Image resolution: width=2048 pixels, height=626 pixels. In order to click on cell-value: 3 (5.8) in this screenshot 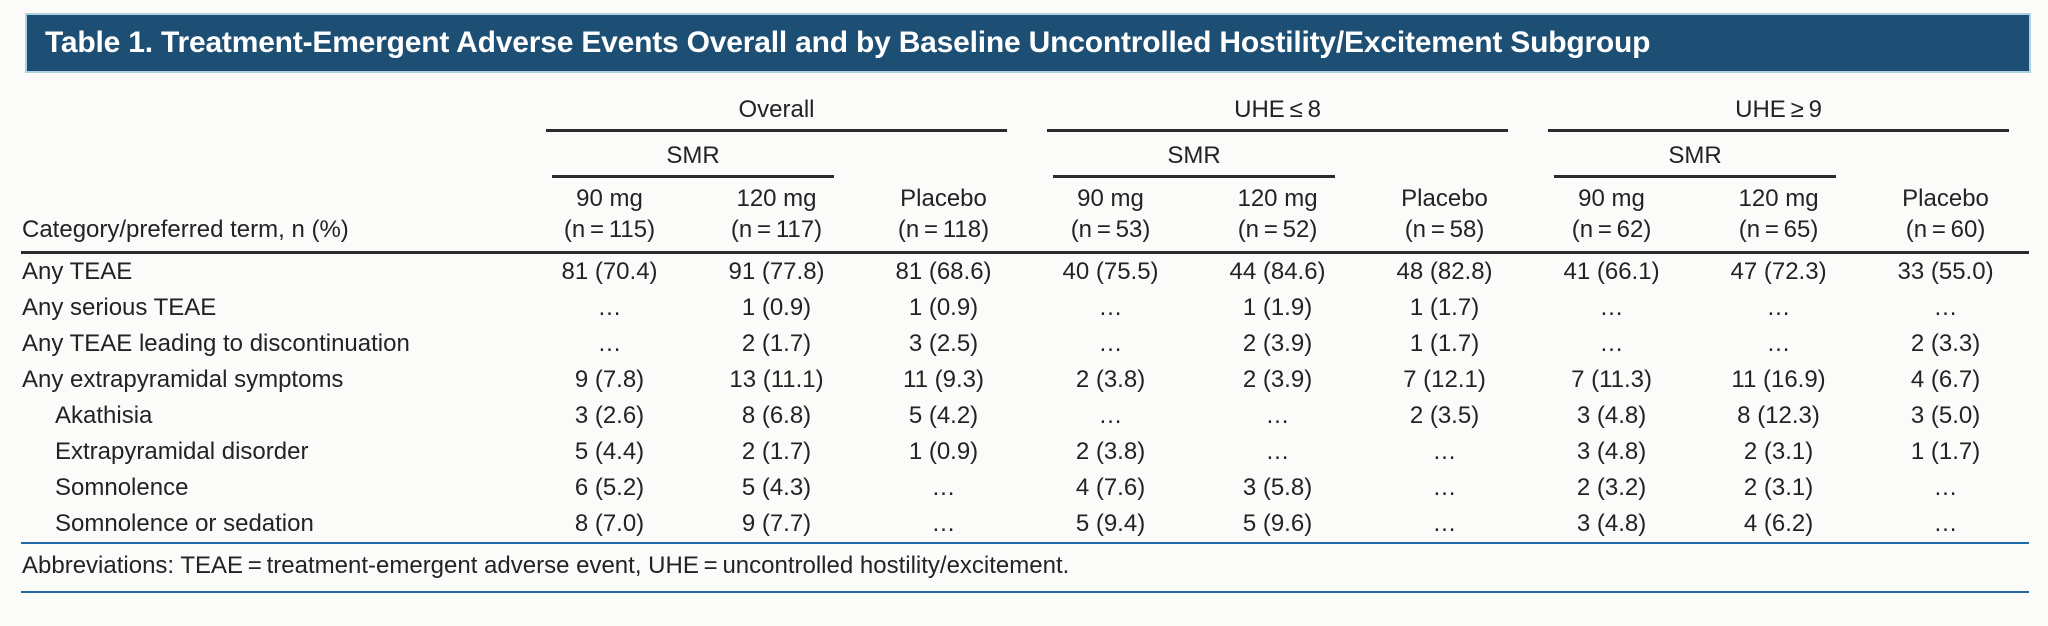, I will do `click(1277, 487)`.